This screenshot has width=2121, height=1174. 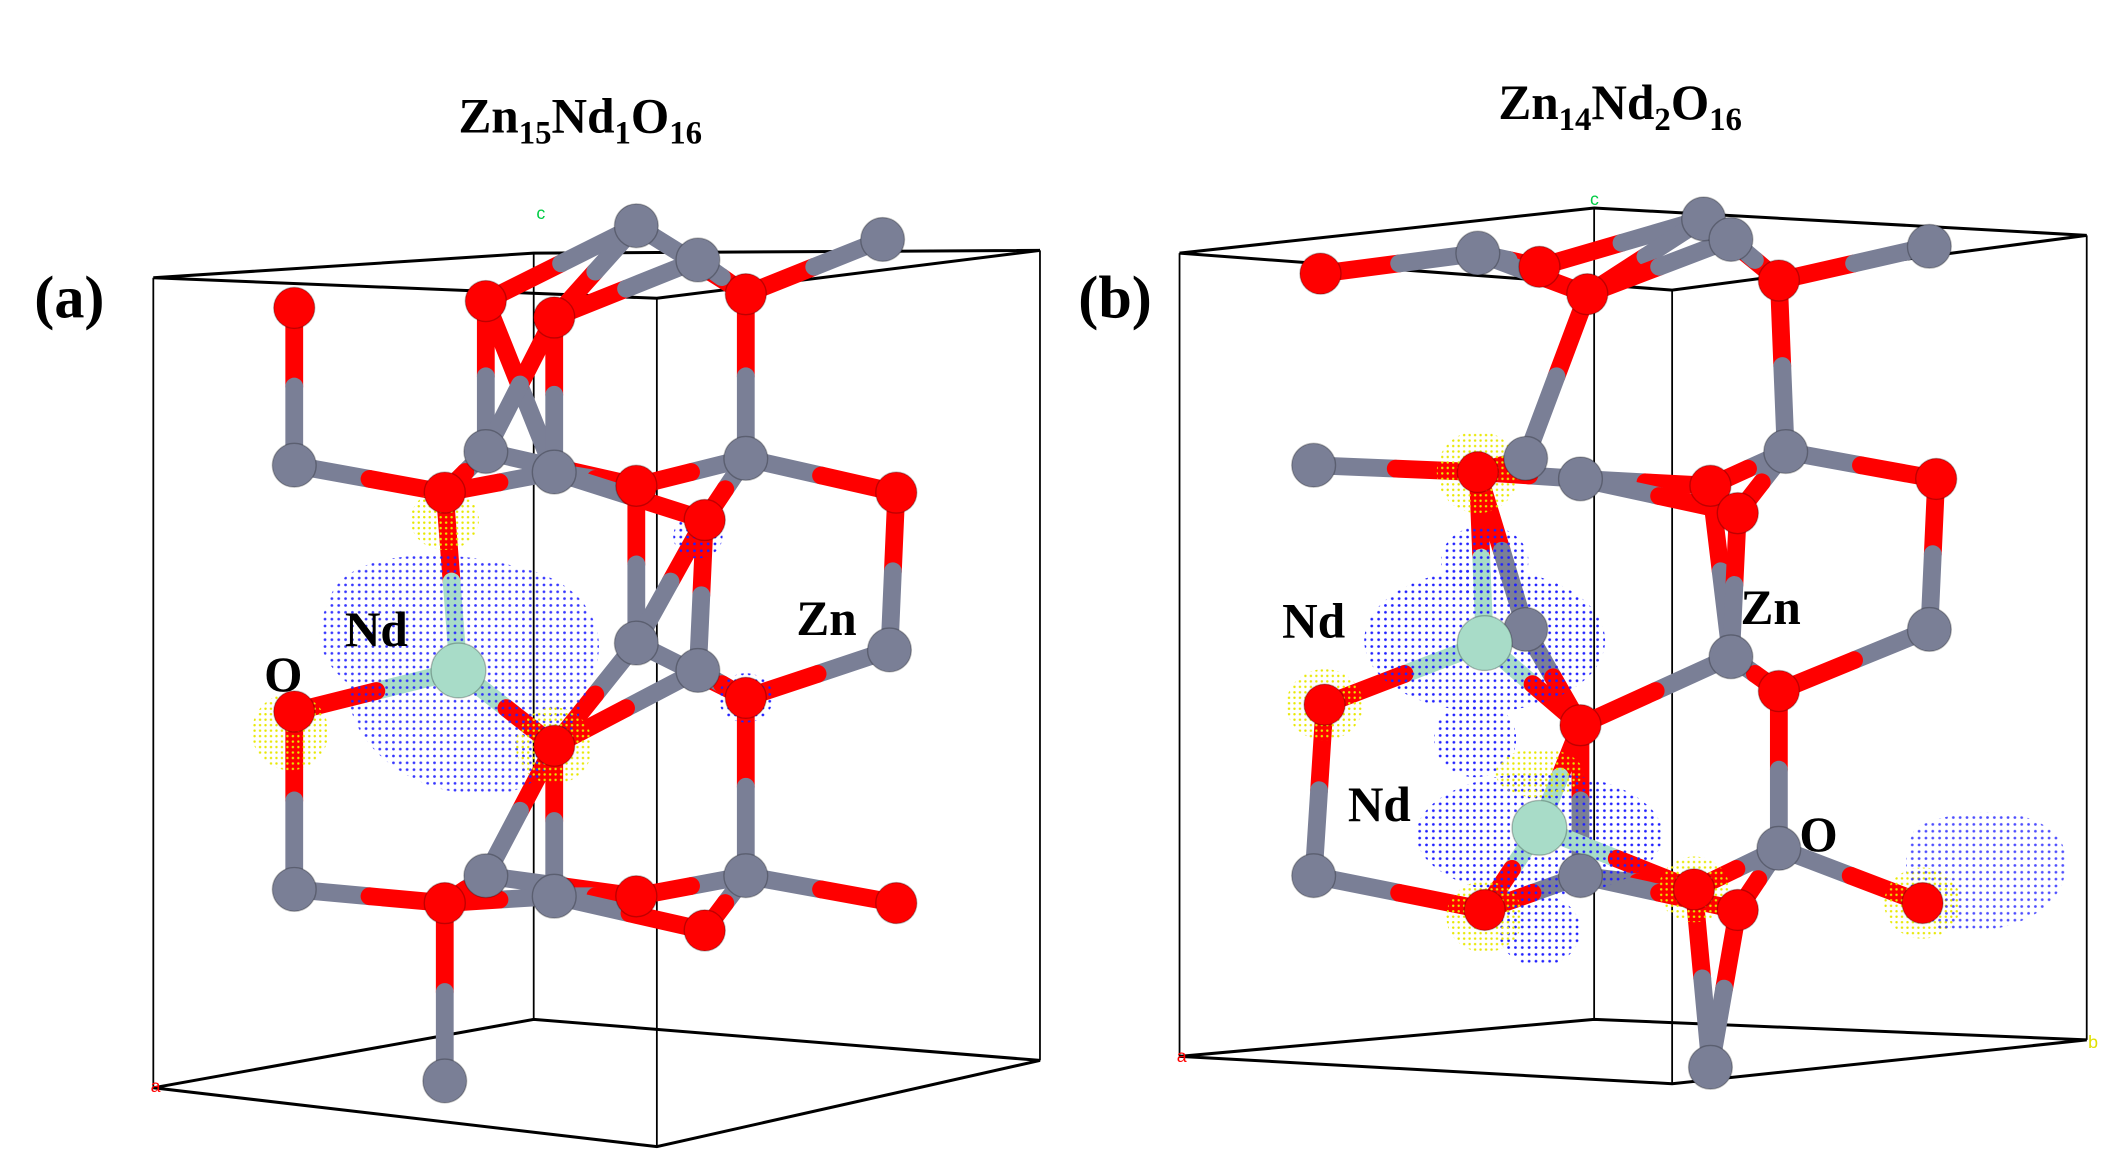 What do you see at coordinates (2093, 1042) in the screenshot?
I see `axis-label-b: b` at bounding box center [2093, 1042].